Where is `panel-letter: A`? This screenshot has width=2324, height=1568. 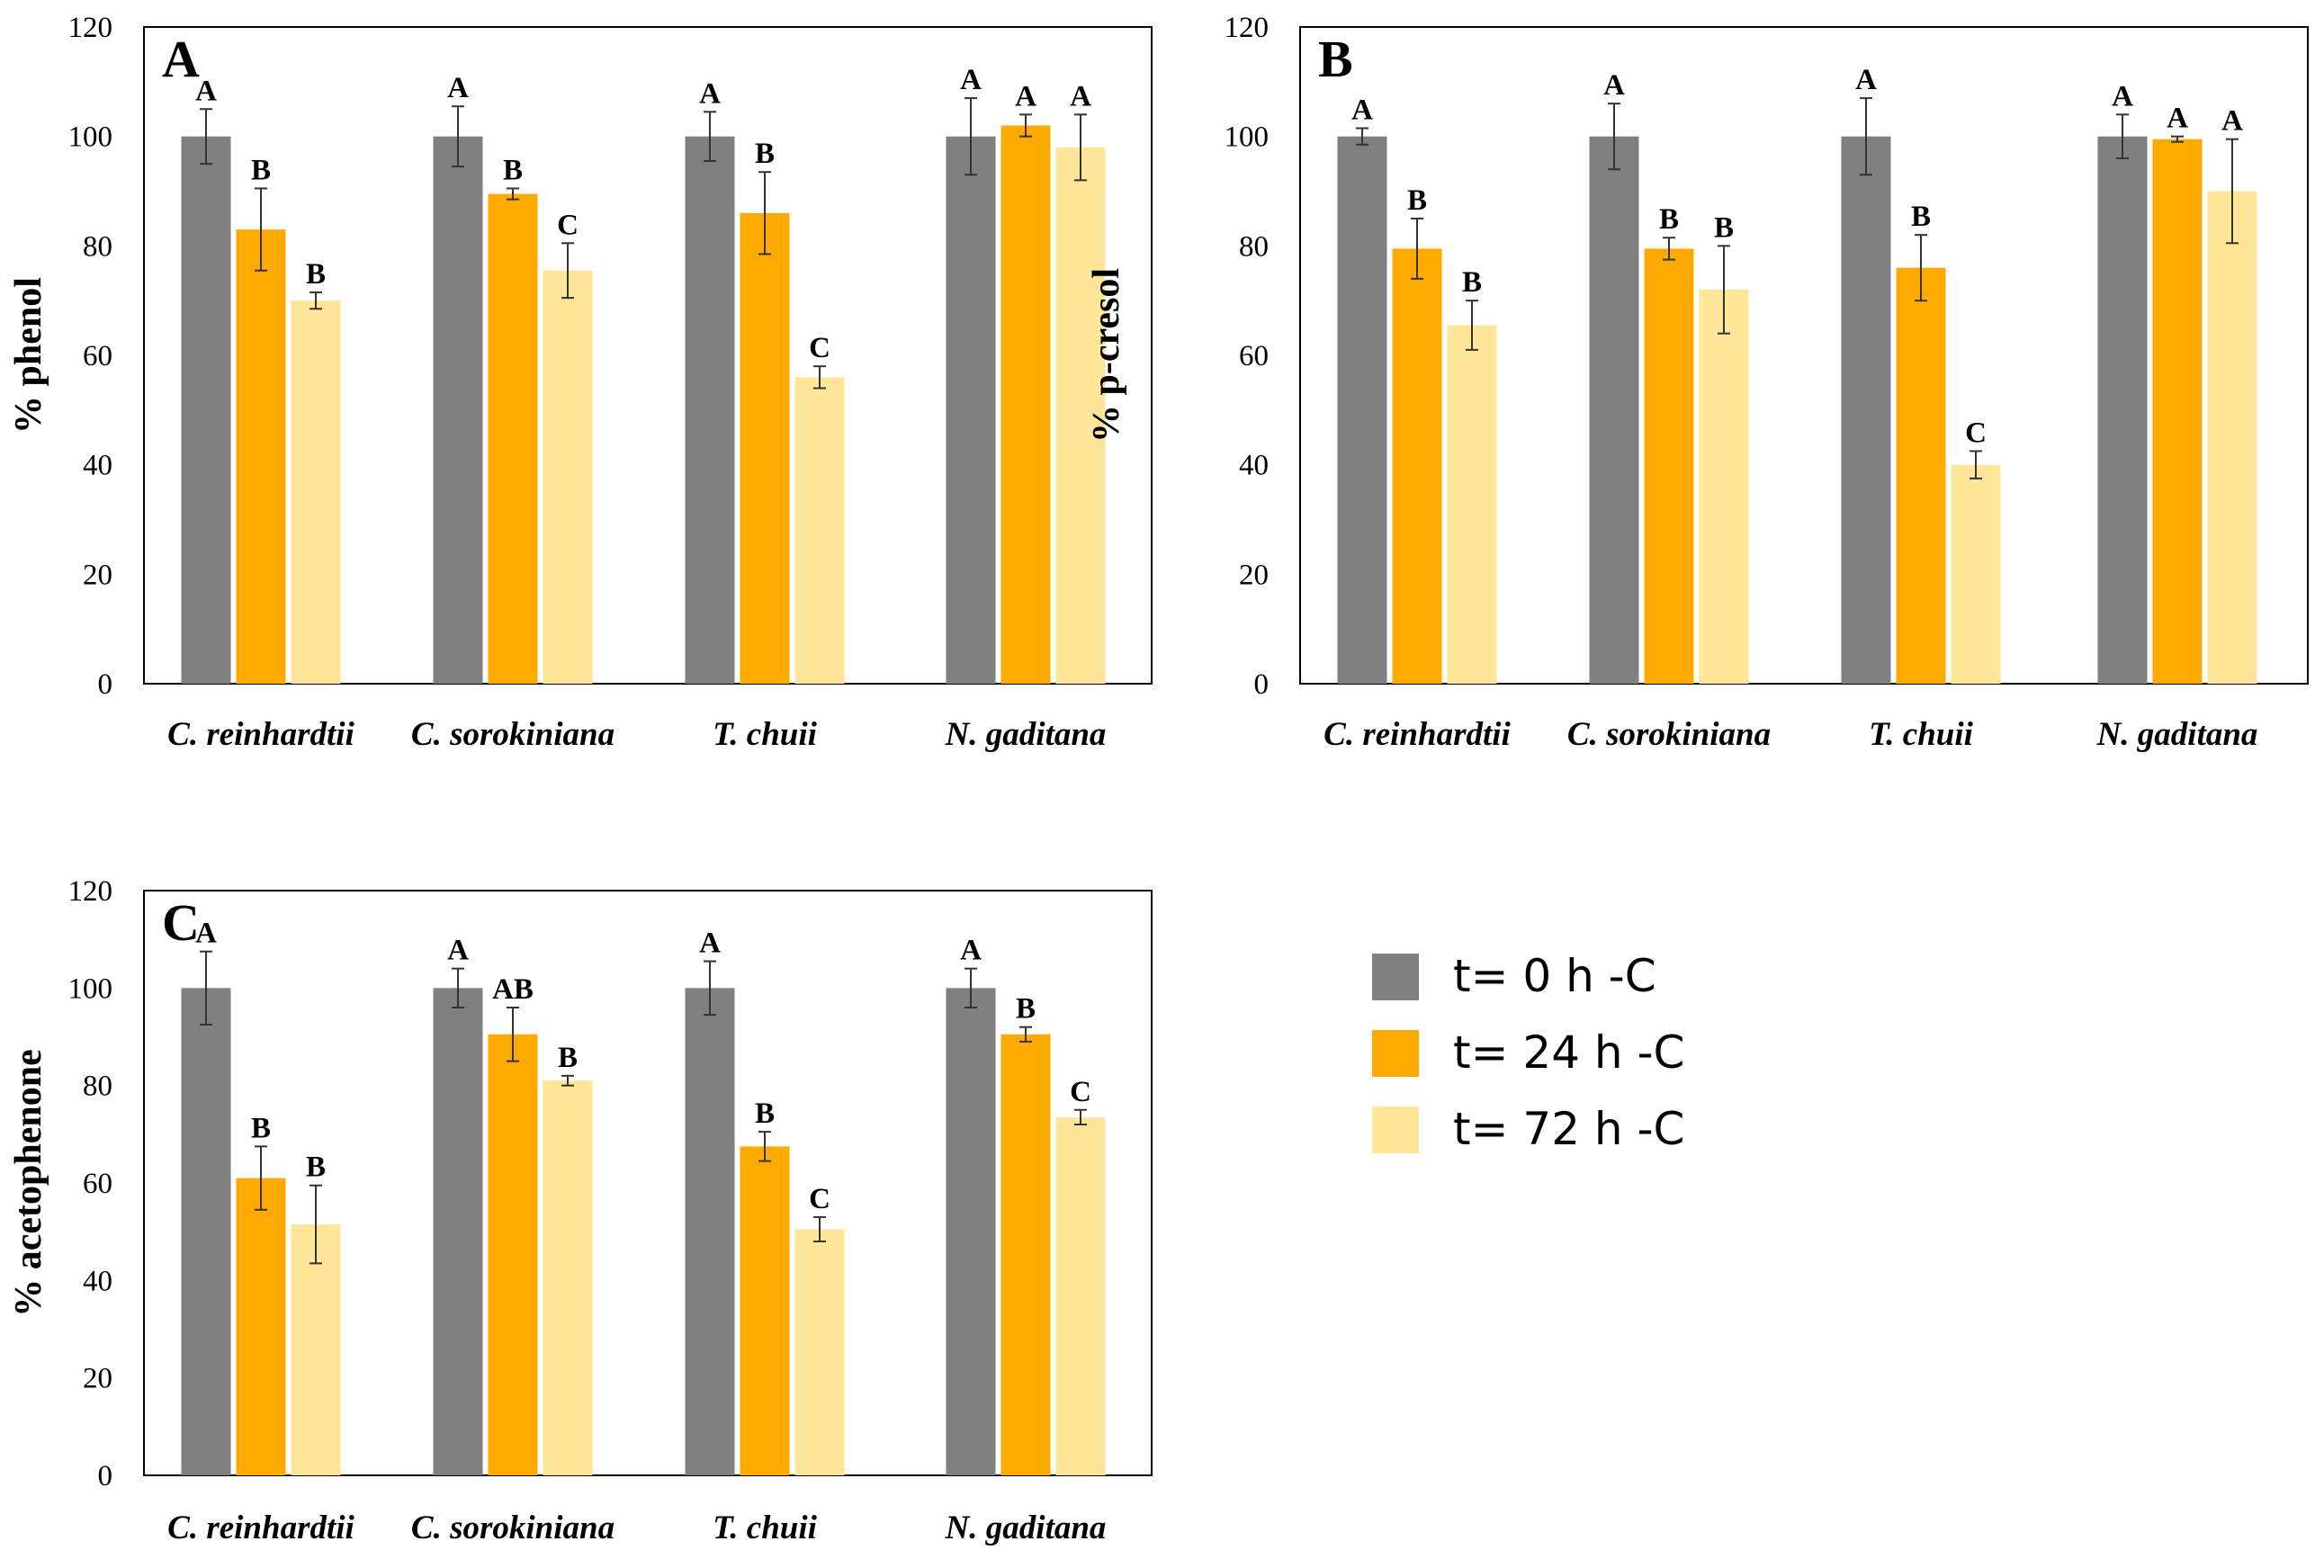 panel-letter: A is located at coordinates (181, 59).